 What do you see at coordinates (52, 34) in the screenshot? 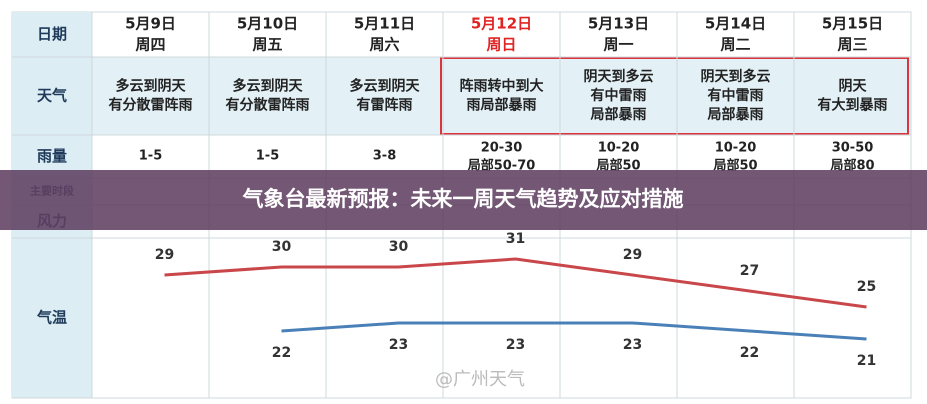
I see `row-label: 日期` at bounding box center [52, 34].